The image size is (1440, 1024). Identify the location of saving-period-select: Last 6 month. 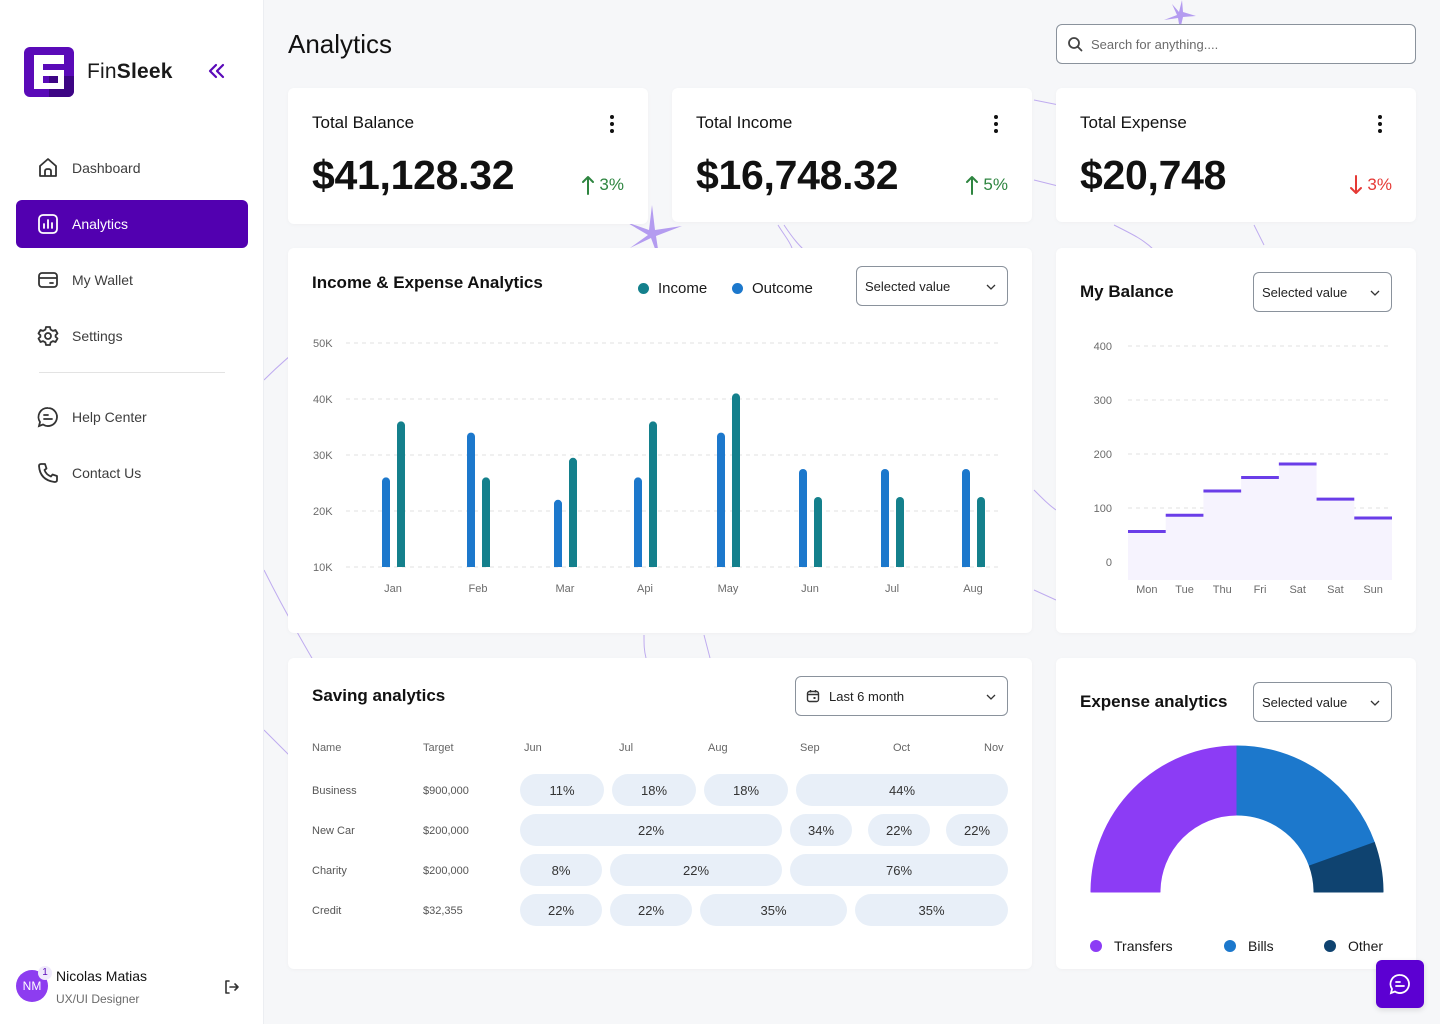
(901, 696).